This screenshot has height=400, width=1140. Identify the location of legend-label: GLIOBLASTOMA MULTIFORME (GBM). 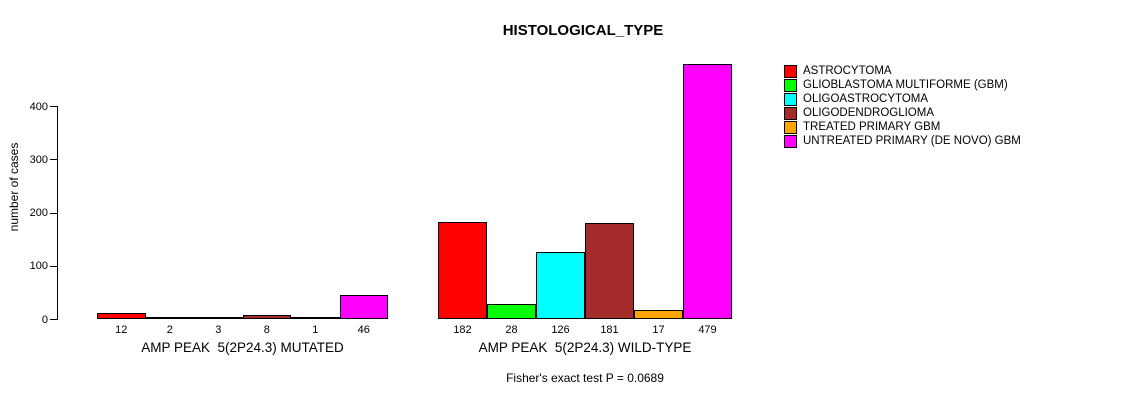
(905, 85).